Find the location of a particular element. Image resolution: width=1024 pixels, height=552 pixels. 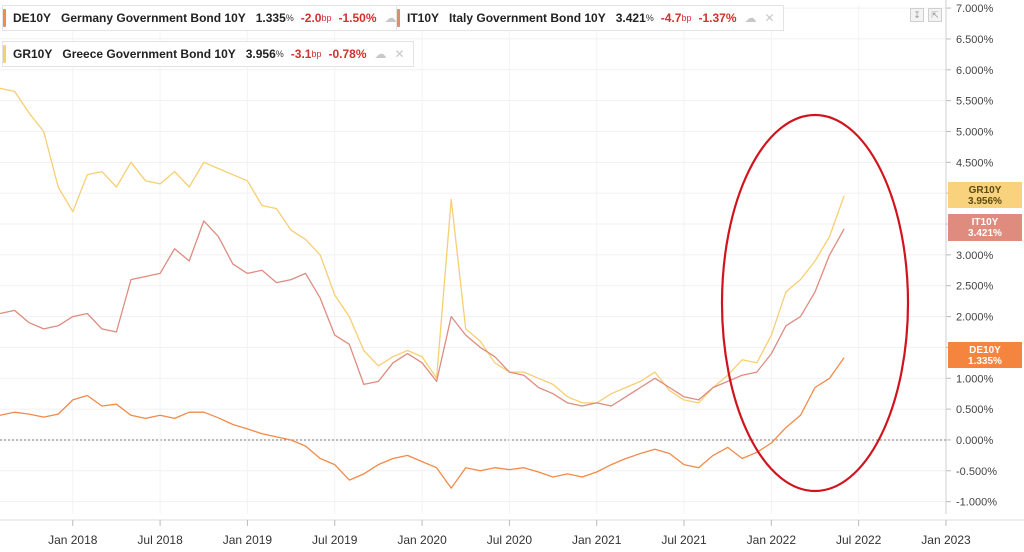

x-tick-label: Jan 2021 is located at coordinates (597, 540).